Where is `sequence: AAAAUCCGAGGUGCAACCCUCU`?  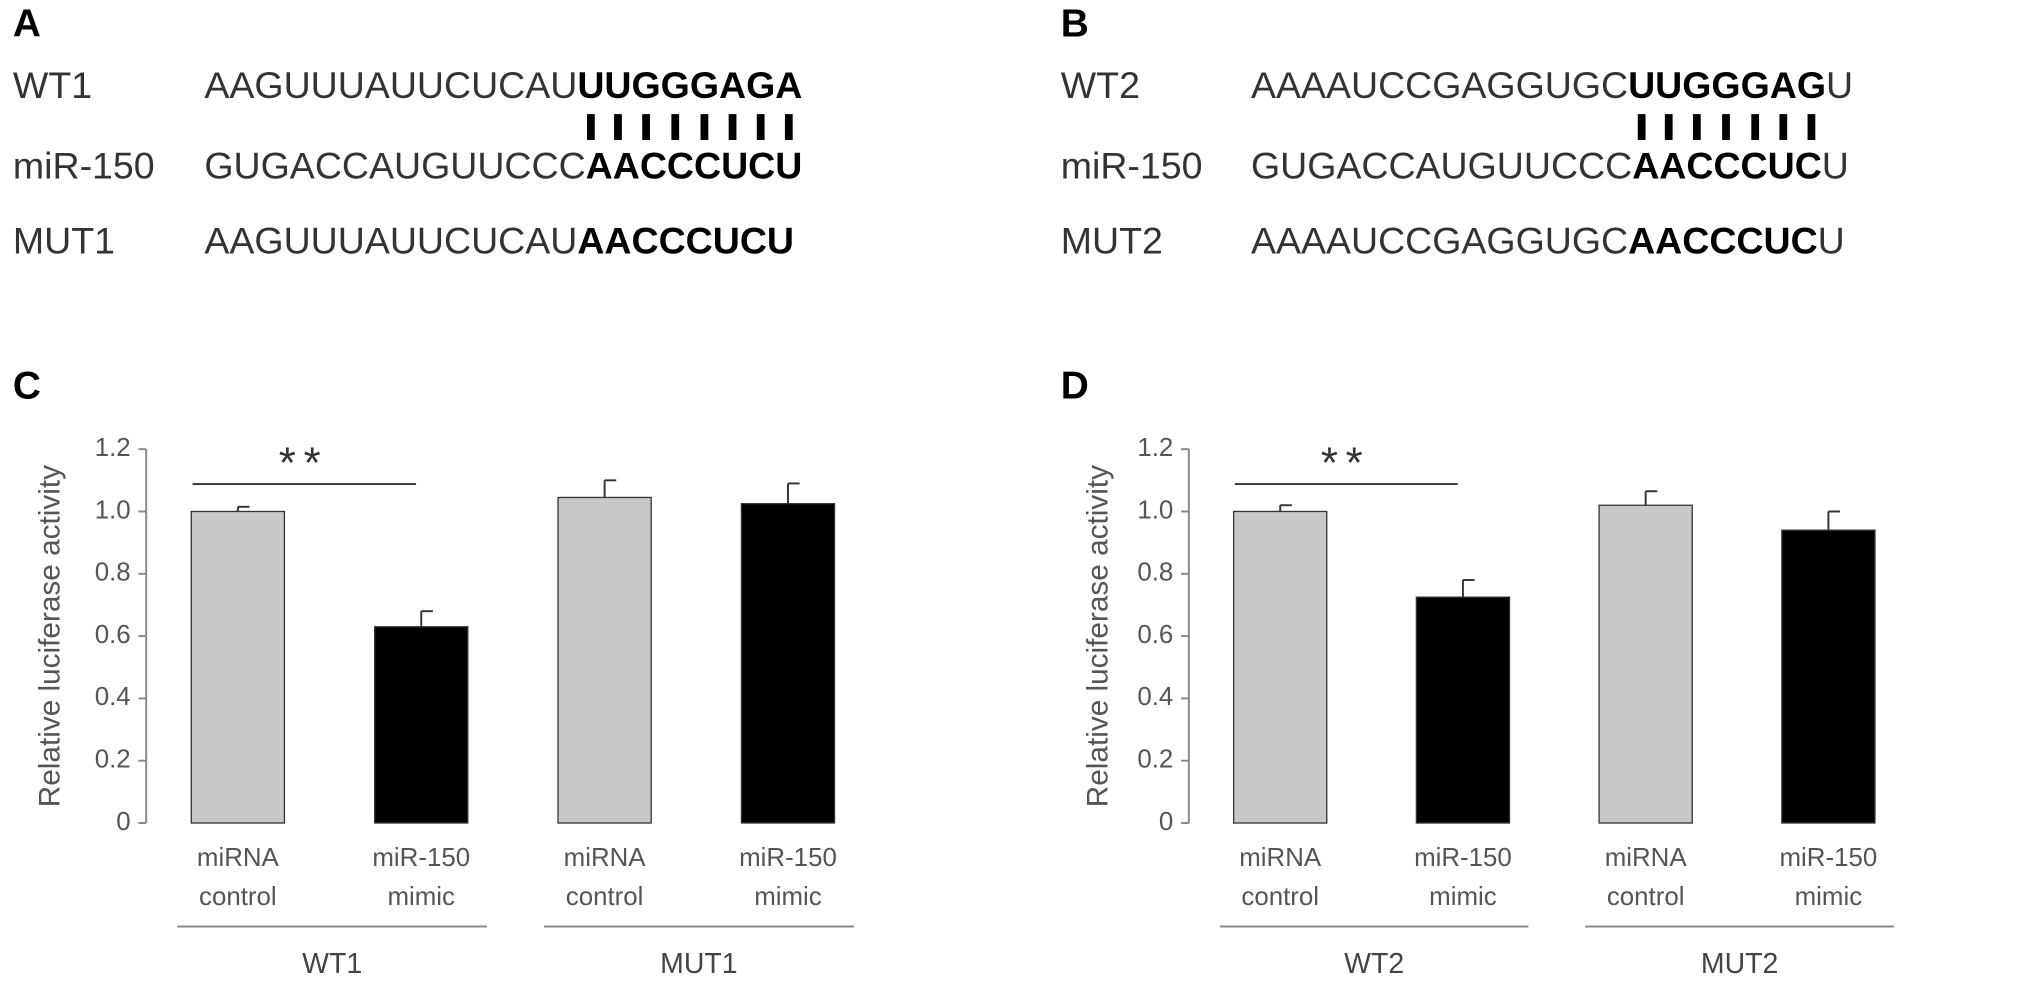 sequence: AAAAUCCGAGGUGCAACCCUCU is located at coordinates (1548, 240).